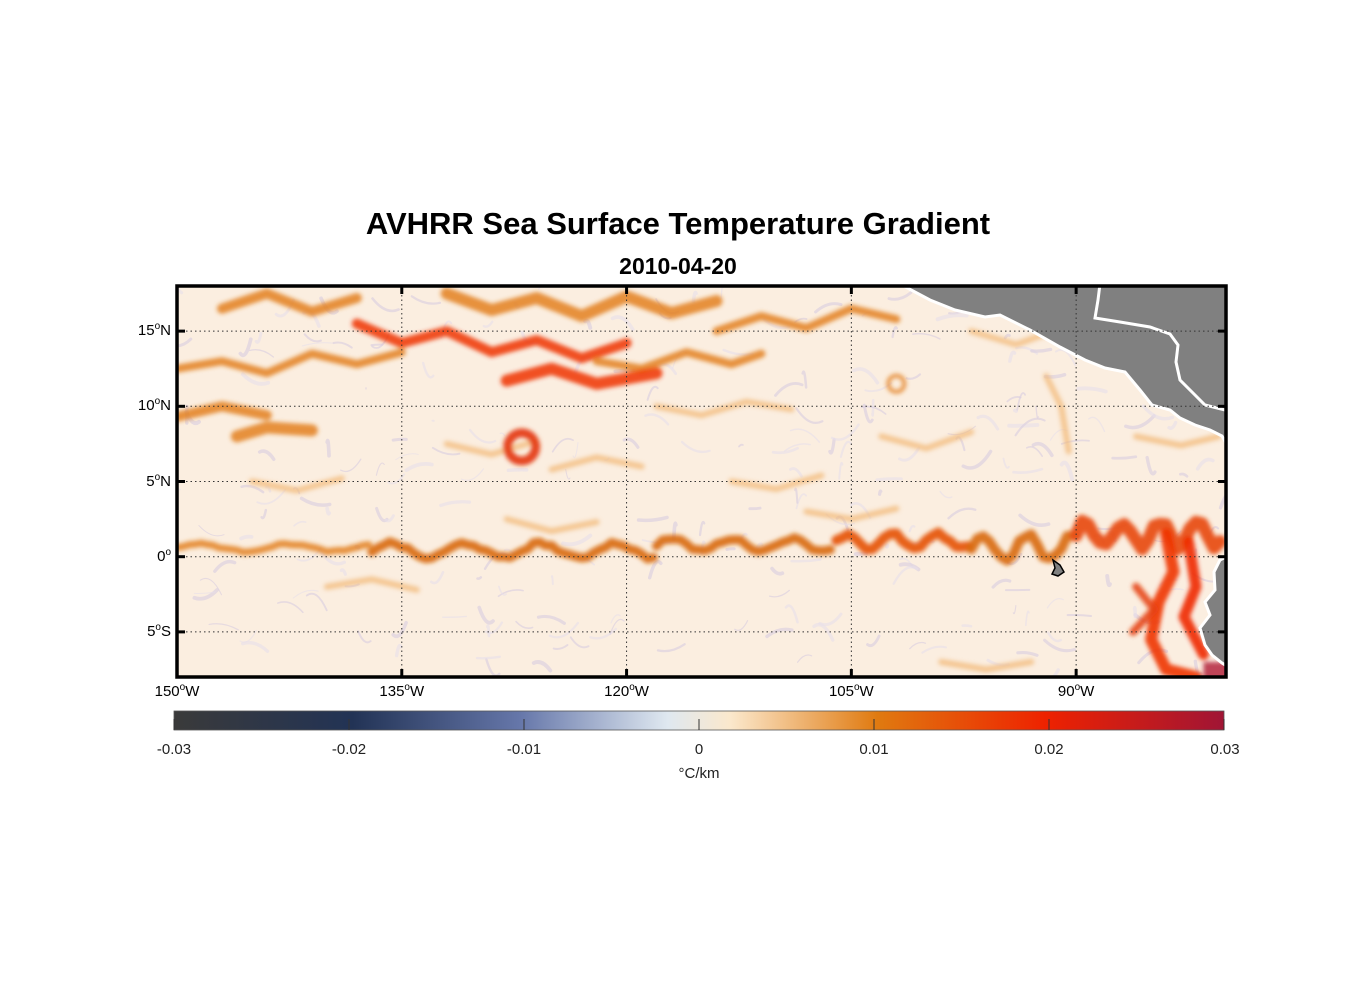 The height and width of the screenshot is (1000, 1356). I want to click on longitude-label: 135oW, so click(402, 691).